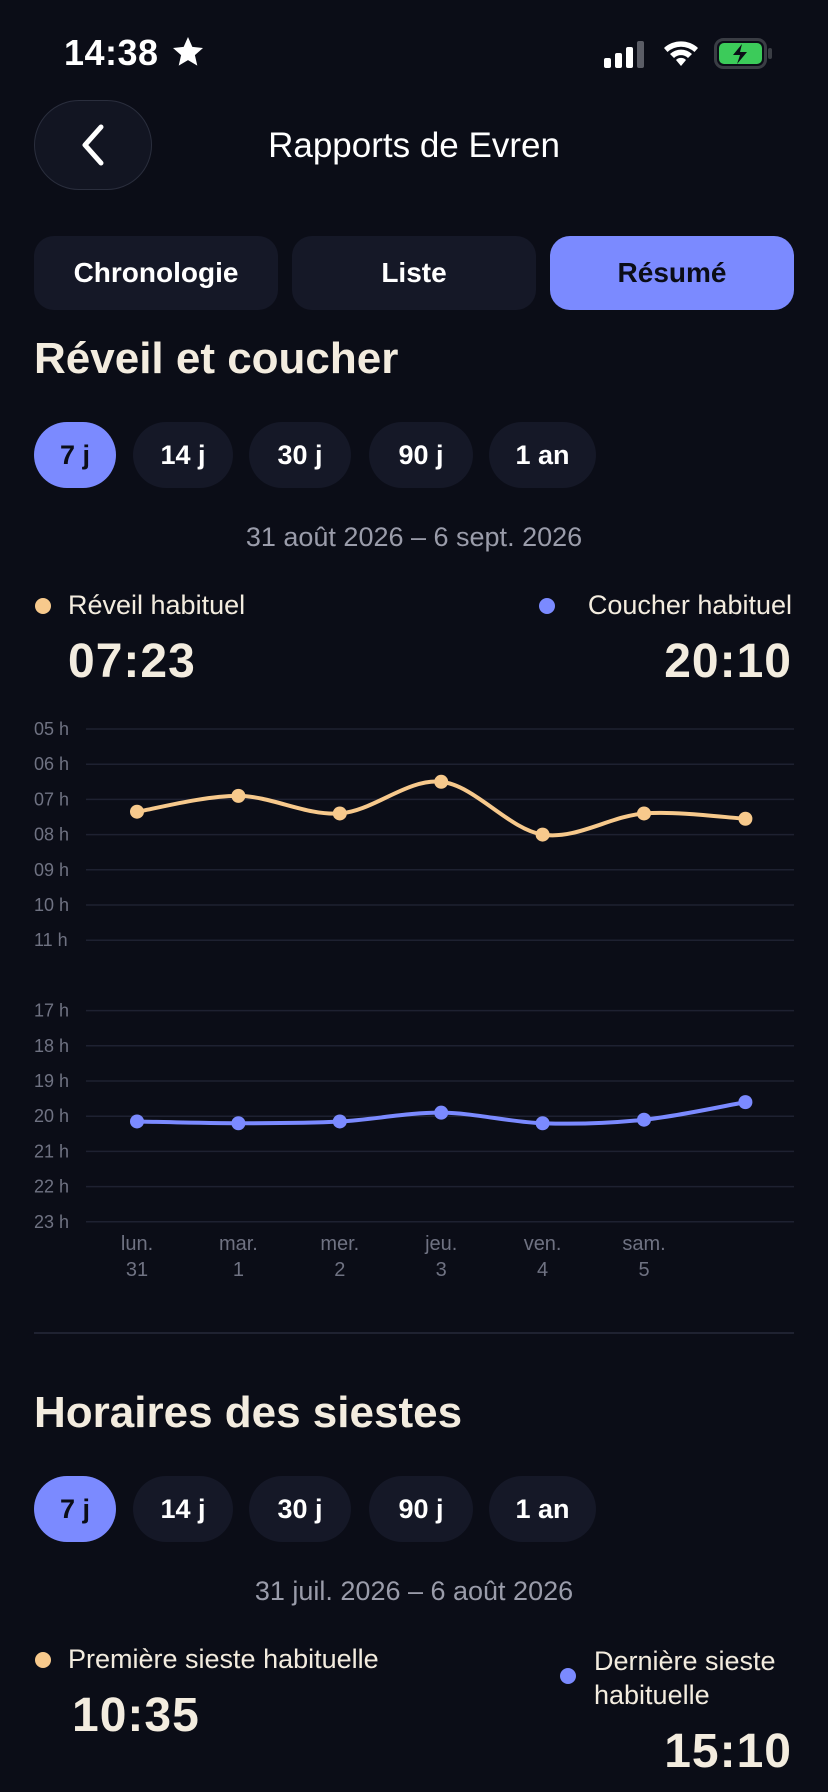 The image size is (828, 1792). What do you see at coordinates (238, 1270) in the screenshot?
I see `x-tick-date: 1` at bounding box center [238, 1270].